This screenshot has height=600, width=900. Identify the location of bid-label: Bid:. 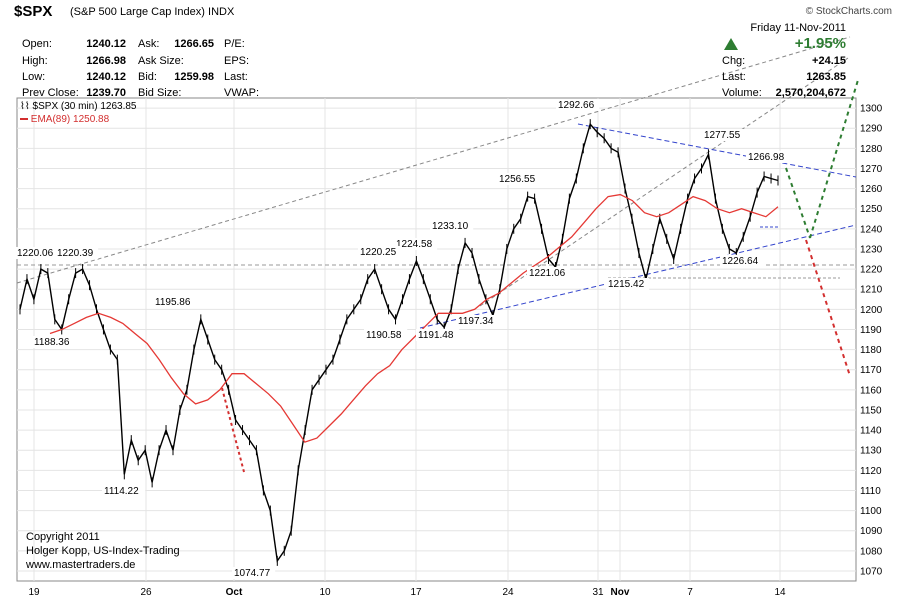
(147, 77).